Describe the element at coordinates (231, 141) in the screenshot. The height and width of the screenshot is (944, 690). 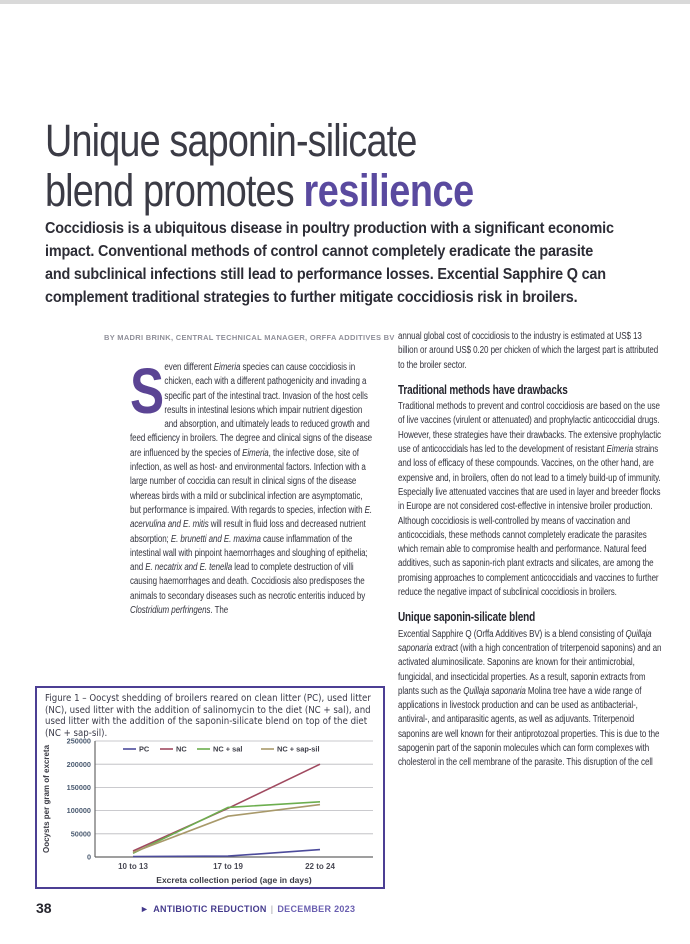
I see `title-line1: Unique saponin-silicate` at that location.